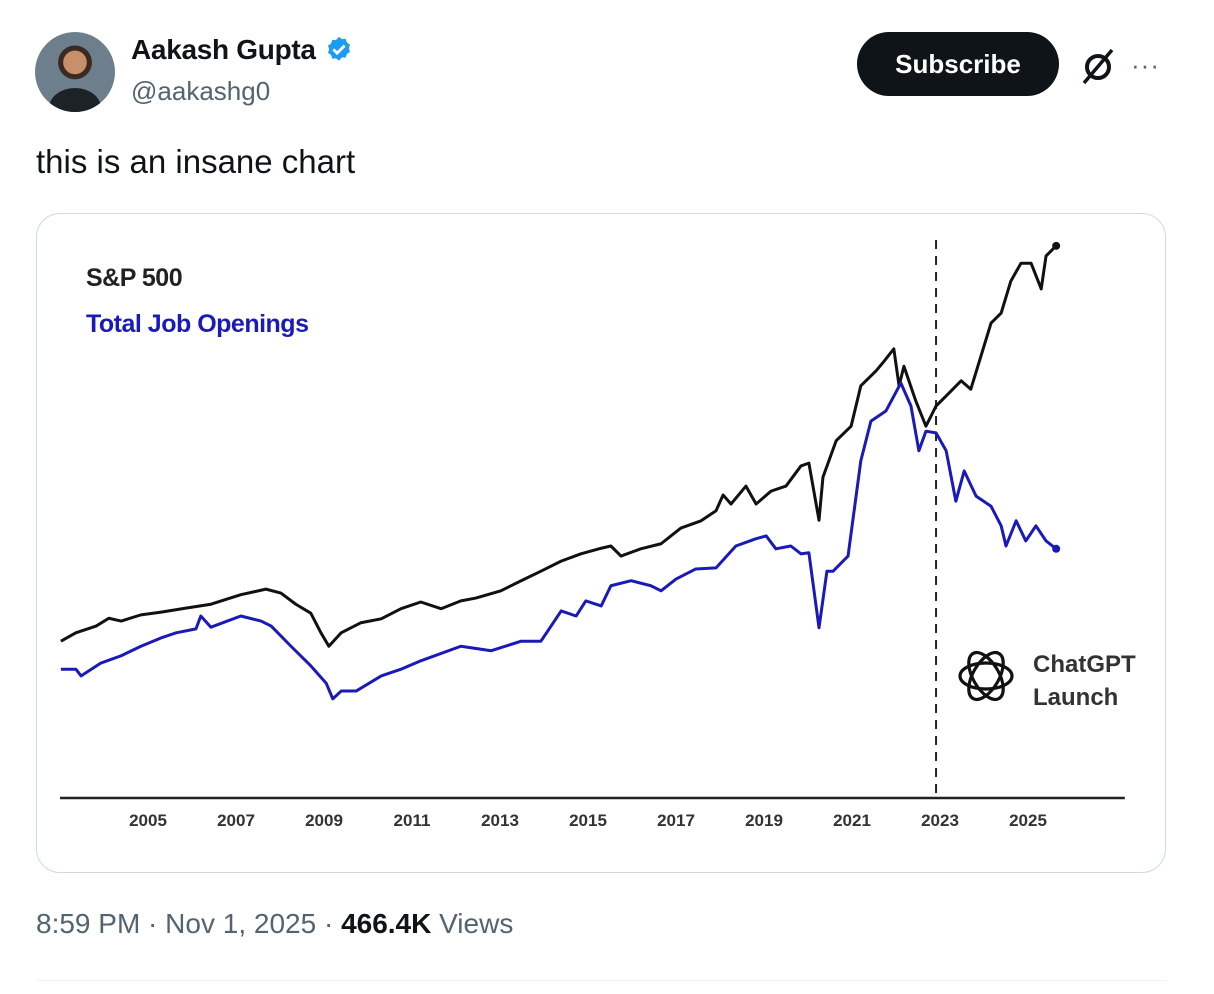  Describe the element at coordinates (148, 820) in the screenshot. I see `x-tick-label: 2005` at that location.